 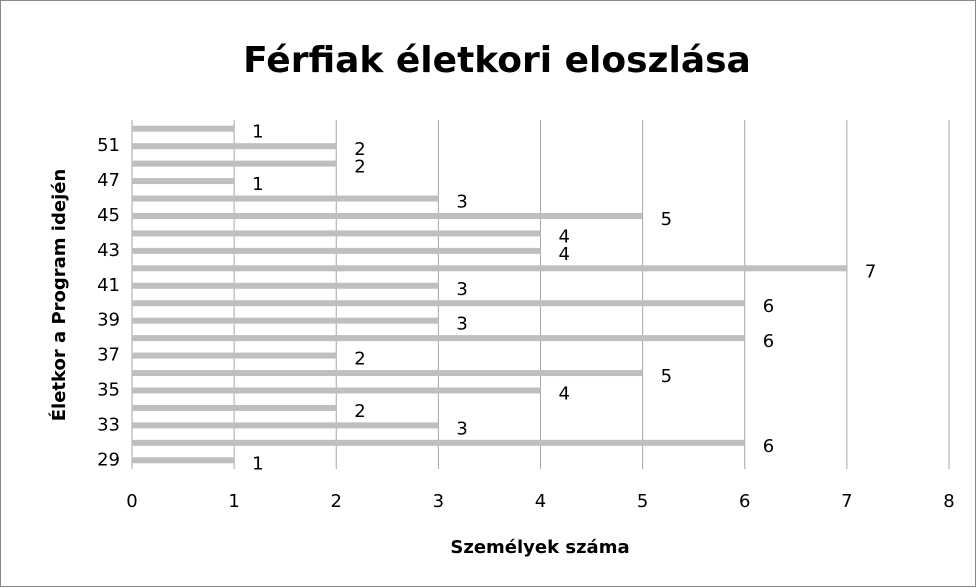 I want to click on y-tick-label: 41, so click(x=108, y=285).